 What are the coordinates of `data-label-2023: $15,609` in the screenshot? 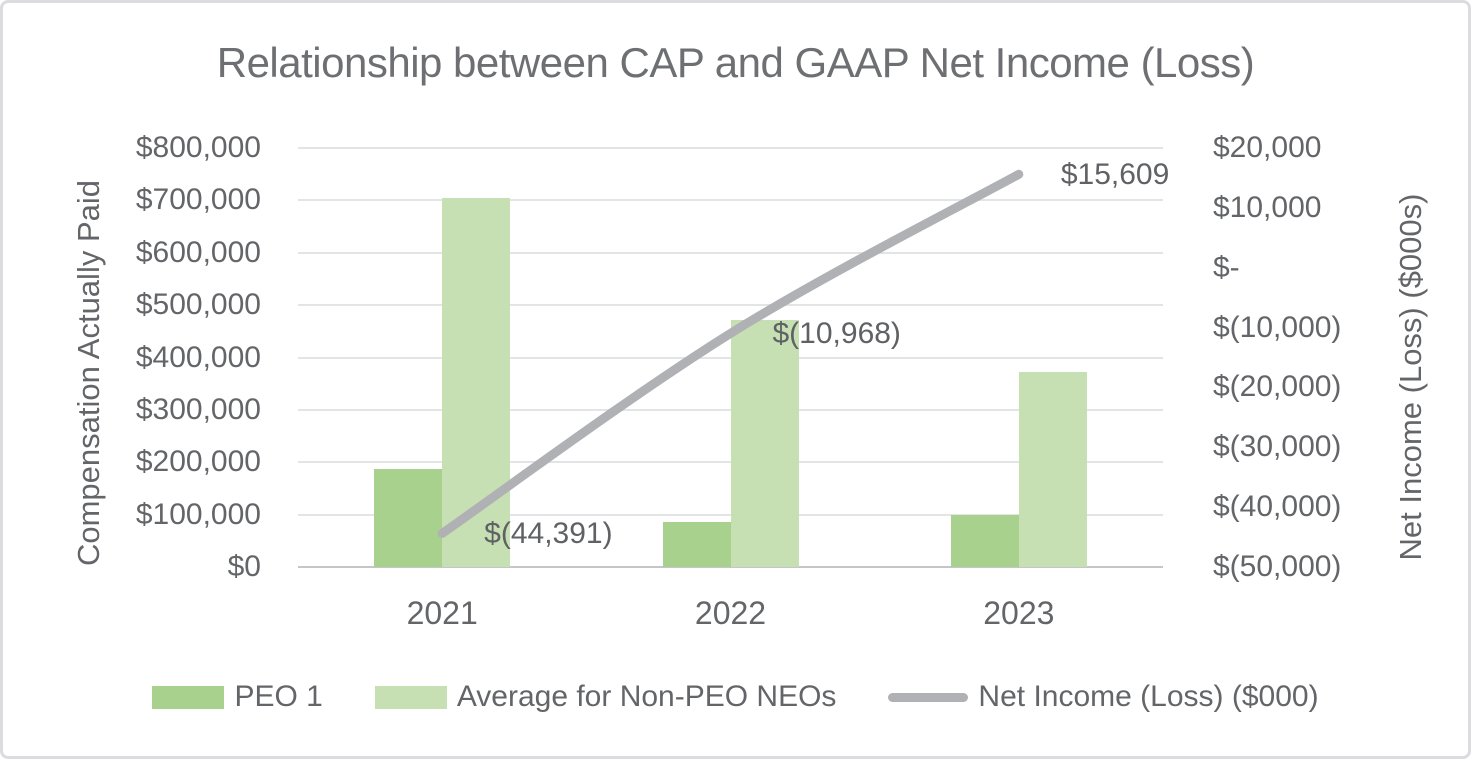 It's located at (1115, 175).